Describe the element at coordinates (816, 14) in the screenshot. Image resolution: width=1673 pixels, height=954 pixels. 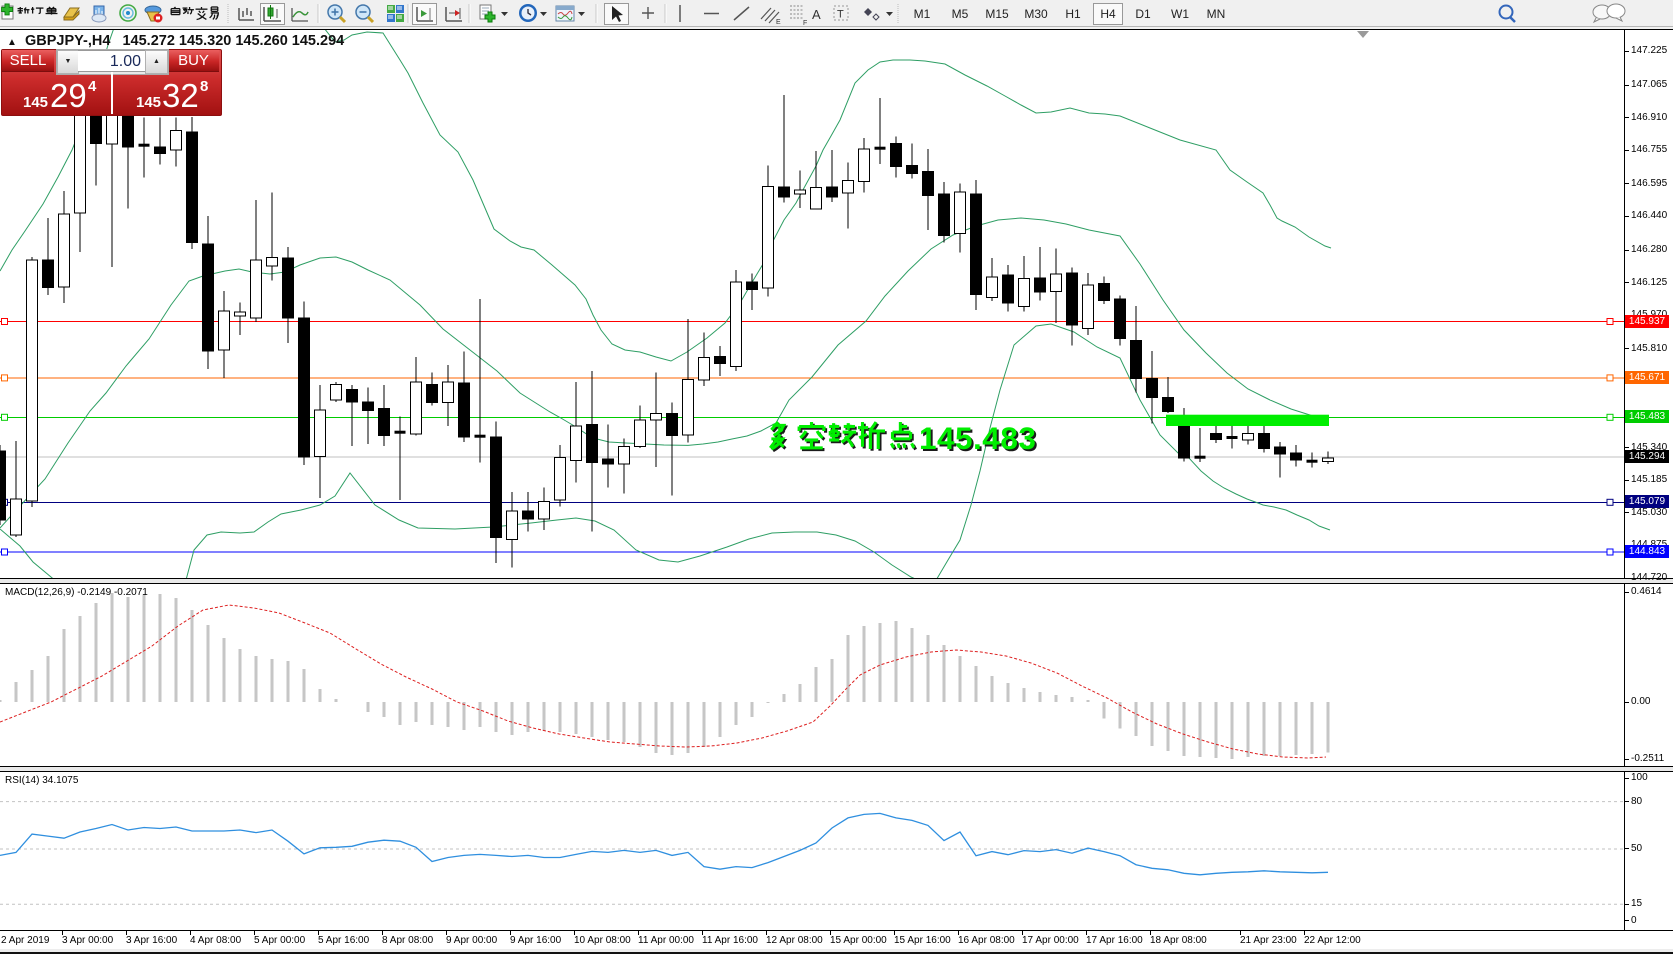
I see `svg-text: A` at that location.